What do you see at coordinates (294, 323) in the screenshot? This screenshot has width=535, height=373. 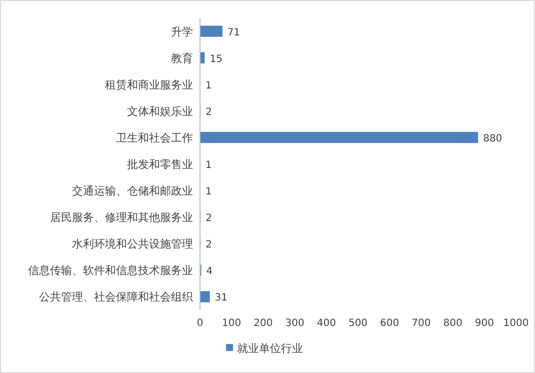 I see `x-tick-label: 300` at bounding box center [294, 323].